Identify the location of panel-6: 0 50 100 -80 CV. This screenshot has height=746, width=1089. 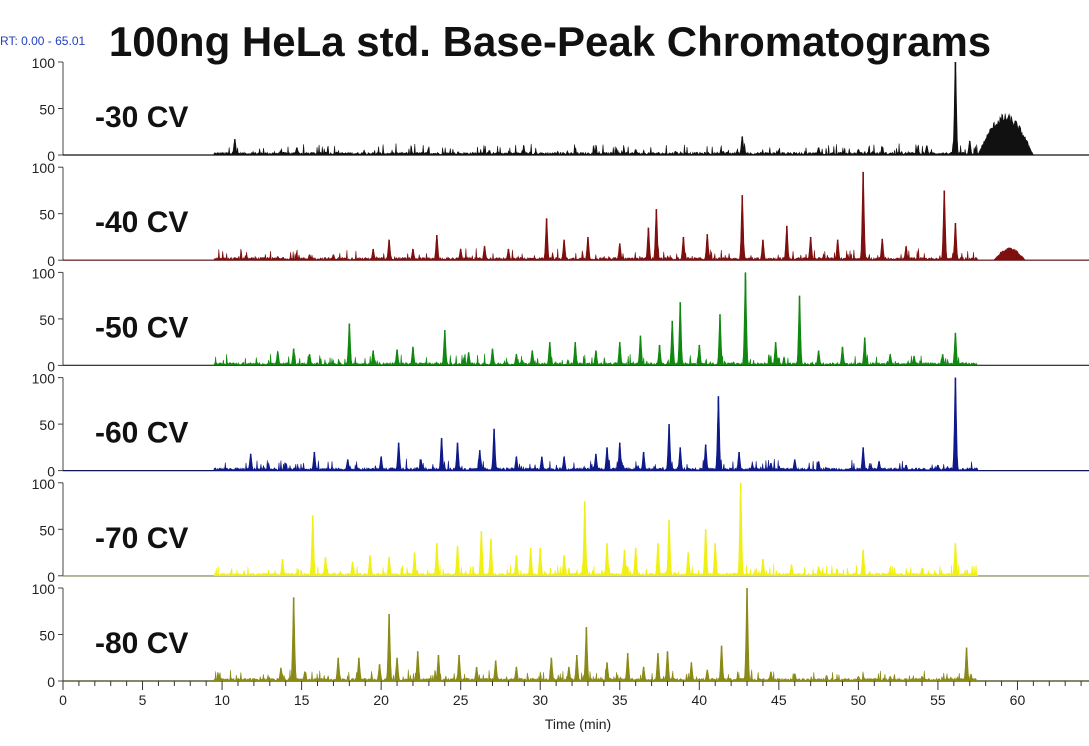
(560, 635).